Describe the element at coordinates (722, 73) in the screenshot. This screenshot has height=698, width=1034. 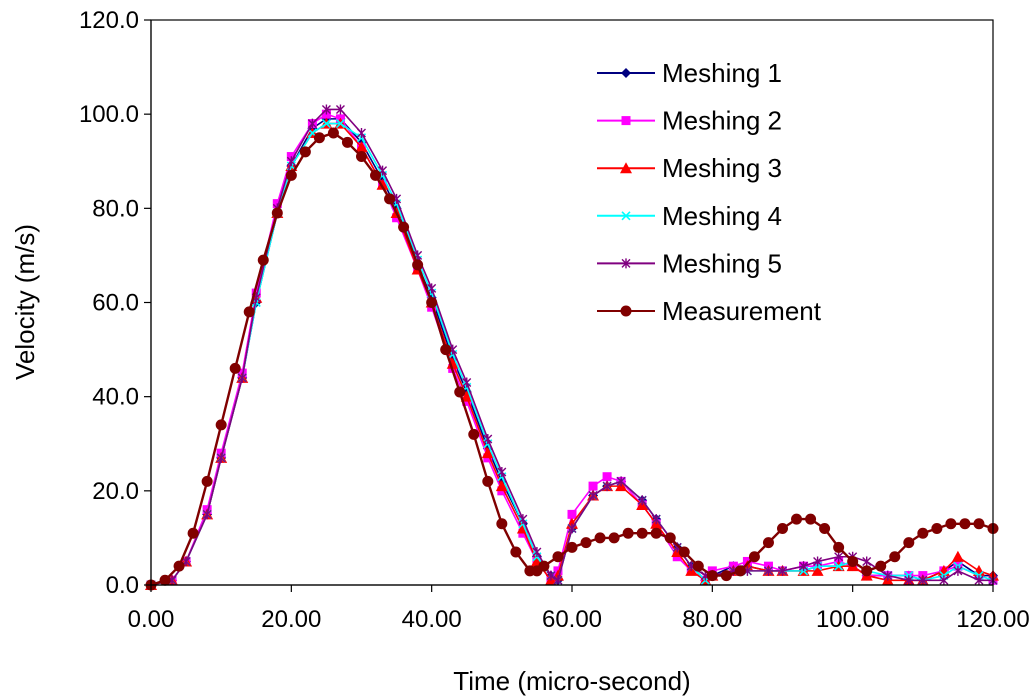
I see `legend-label: Meshing 1` at that location.